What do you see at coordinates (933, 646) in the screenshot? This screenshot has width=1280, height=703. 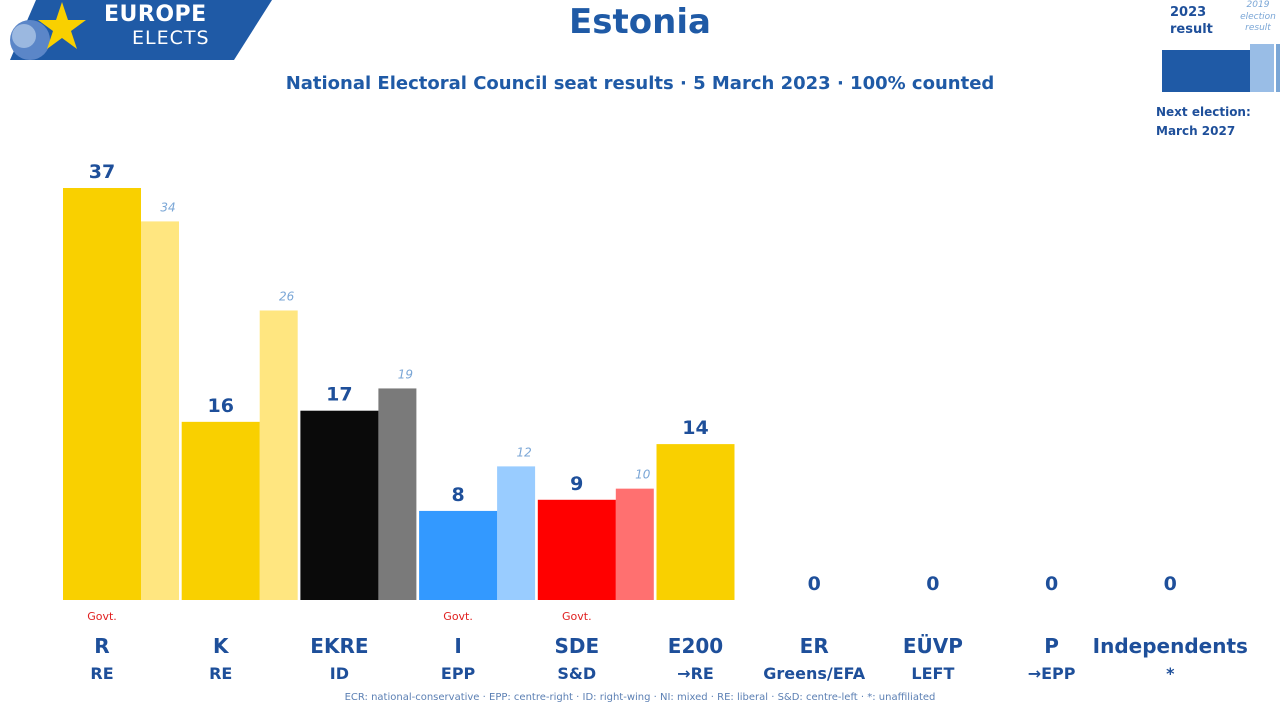 I see `party-label-e-vp: EÜVP` at bounding box center [933, 646].